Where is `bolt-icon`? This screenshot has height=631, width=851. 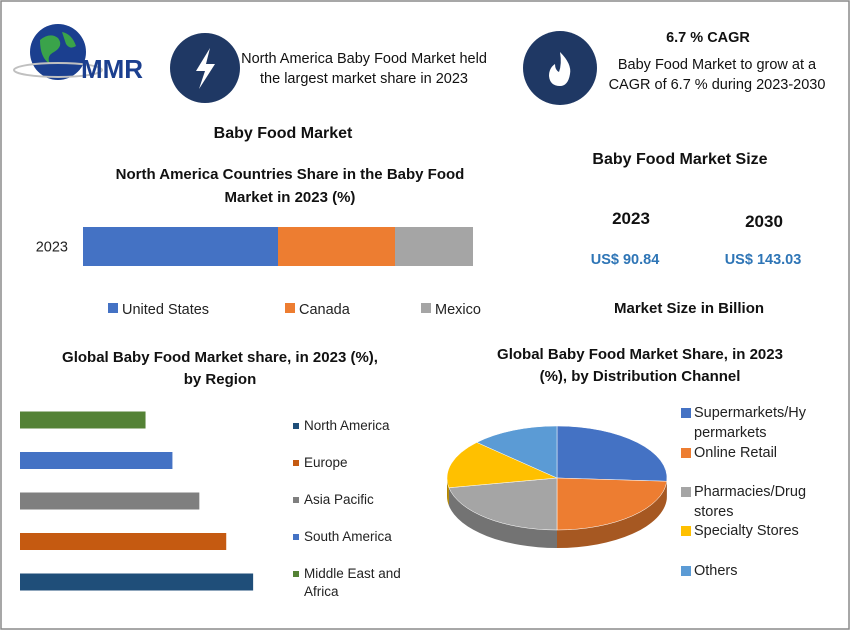
bolt-icon is located at coordinates (205, 68).